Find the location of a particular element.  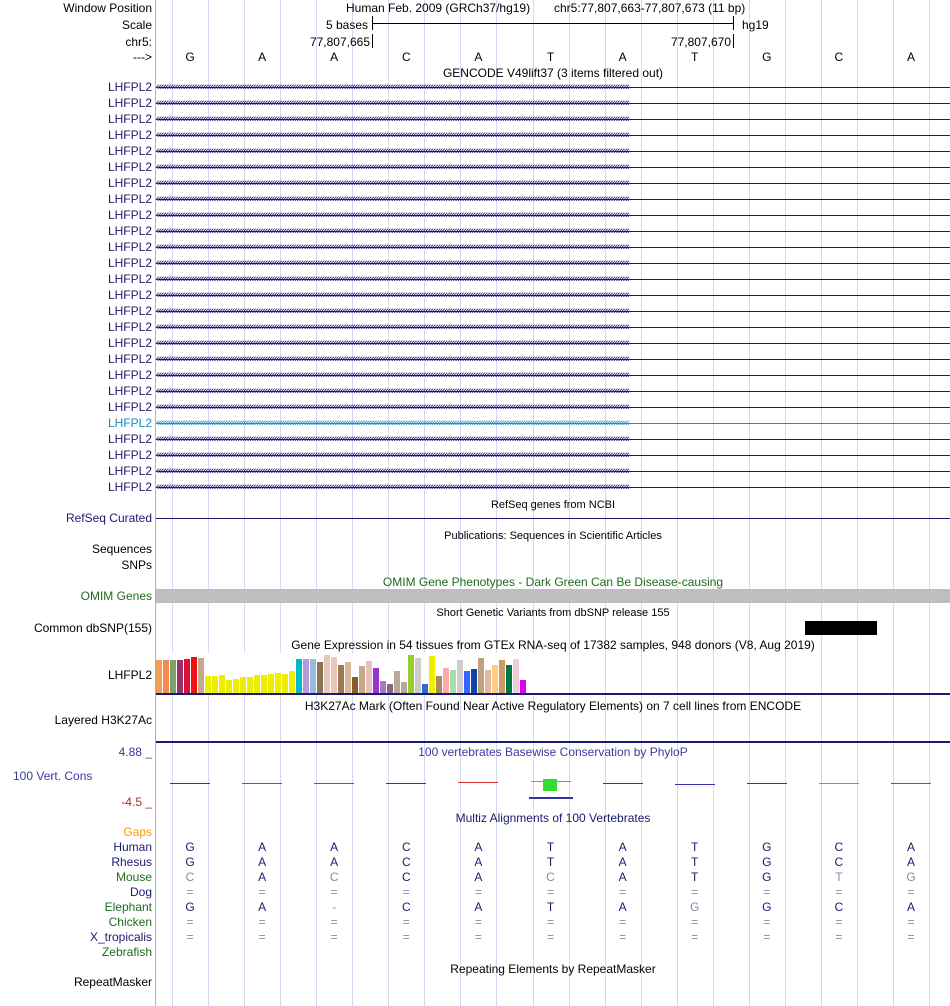

multiz-species-label: Elephant is located at coordinates (128, 907).